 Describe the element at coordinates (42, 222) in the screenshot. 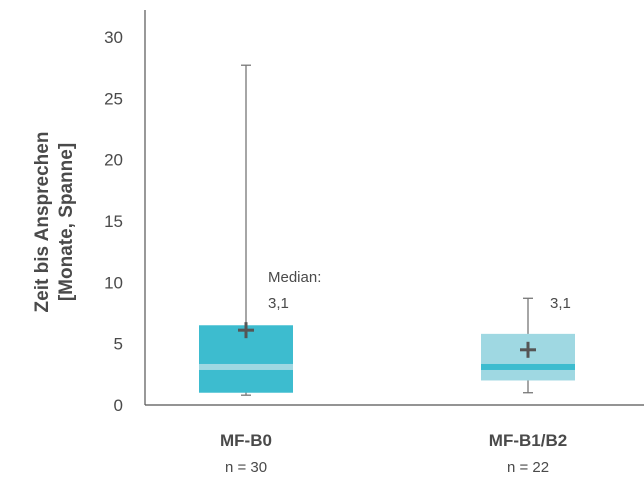

I see `y-axis-label-line1: Zeit bis Ansprechen` at that location.